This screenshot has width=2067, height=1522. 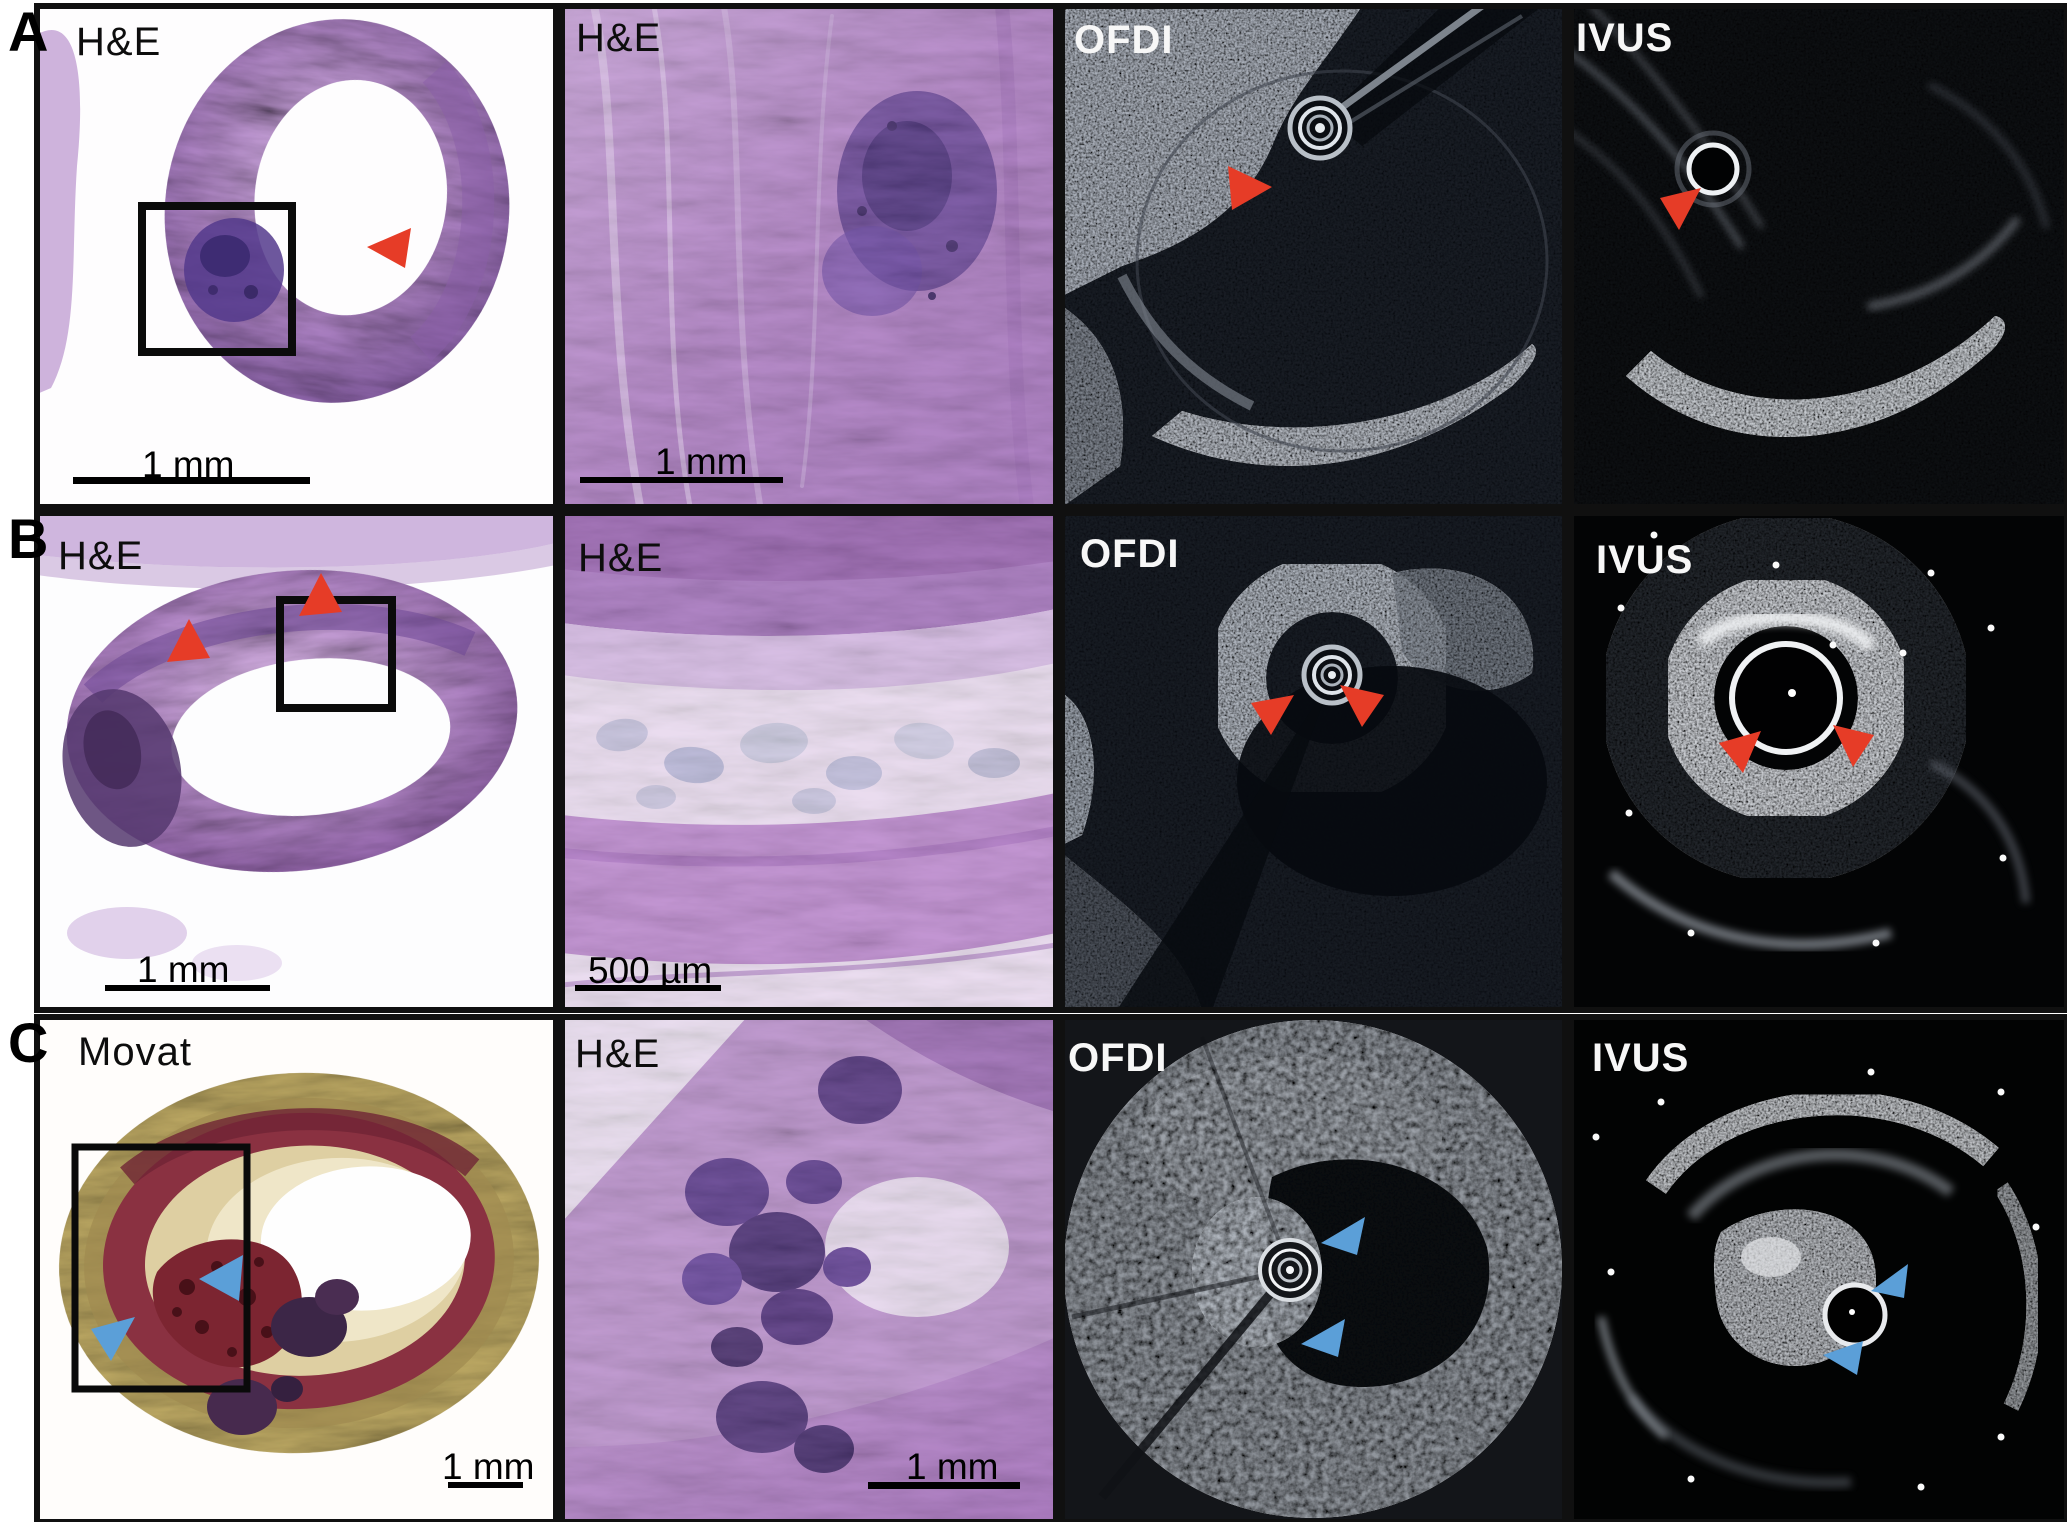 What do you see at coordinates (28, 538) in the screenshot?
I see `row-label-b: B` at bounding box center [28, 538].